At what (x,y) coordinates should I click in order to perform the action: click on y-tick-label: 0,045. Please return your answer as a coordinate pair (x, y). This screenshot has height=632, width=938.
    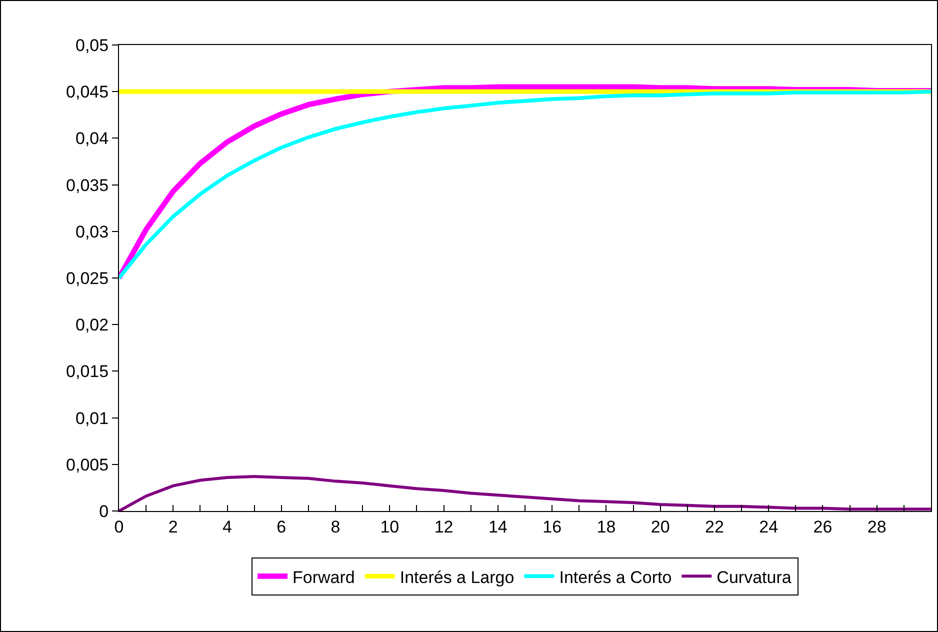
    Looking at the image, I should click on (87, 92).